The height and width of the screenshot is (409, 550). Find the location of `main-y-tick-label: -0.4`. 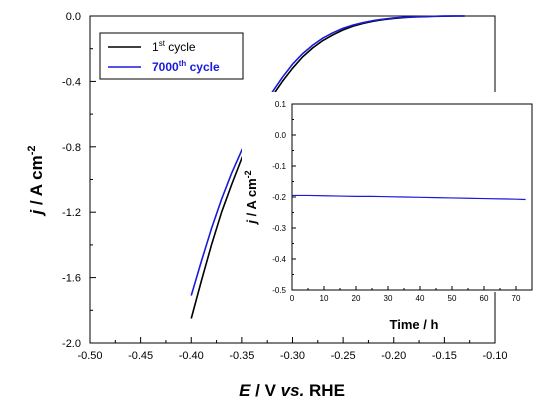

main-y-tick-label: -0.4 is located at coordinates (71, 82).